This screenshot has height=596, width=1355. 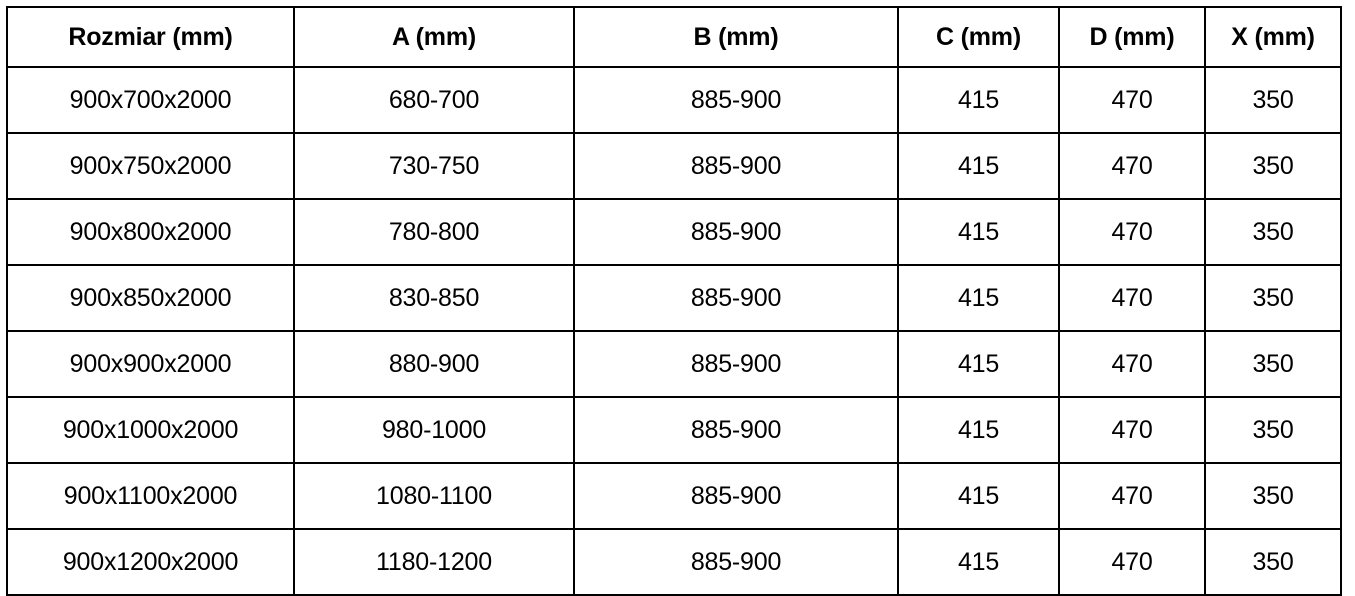 I want to click on cell-size: 900x800x2000, so click(x=150, y=232).